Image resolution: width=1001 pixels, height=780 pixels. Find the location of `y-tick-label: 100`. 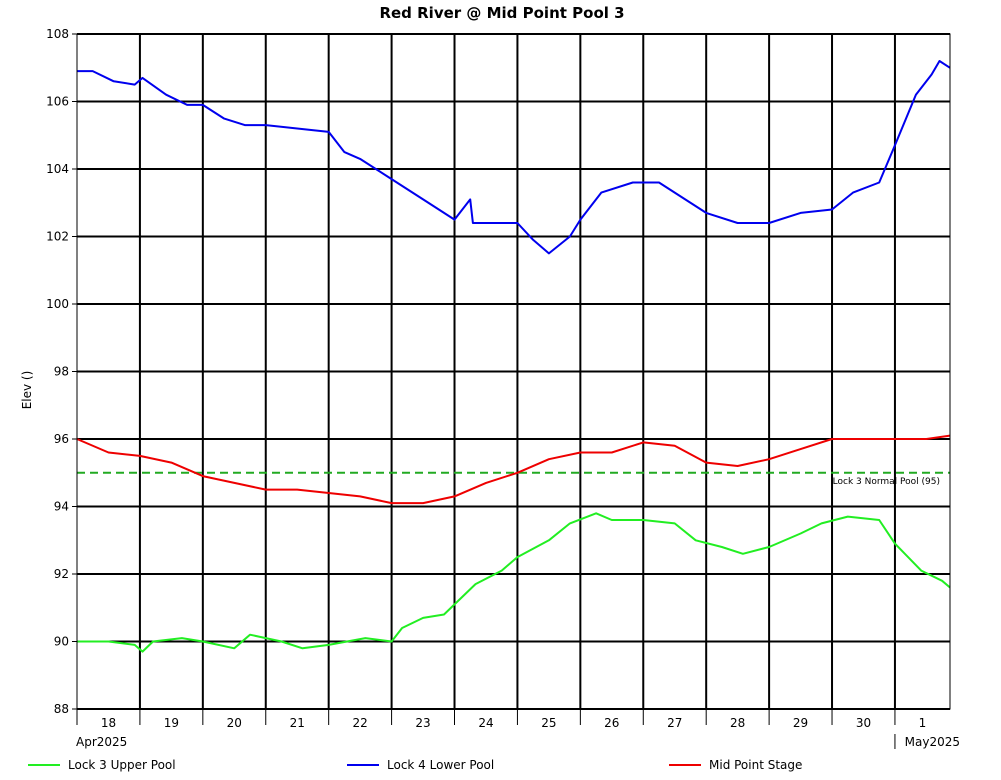

y-tick-label: 100 is located at coordinates (57, 304).